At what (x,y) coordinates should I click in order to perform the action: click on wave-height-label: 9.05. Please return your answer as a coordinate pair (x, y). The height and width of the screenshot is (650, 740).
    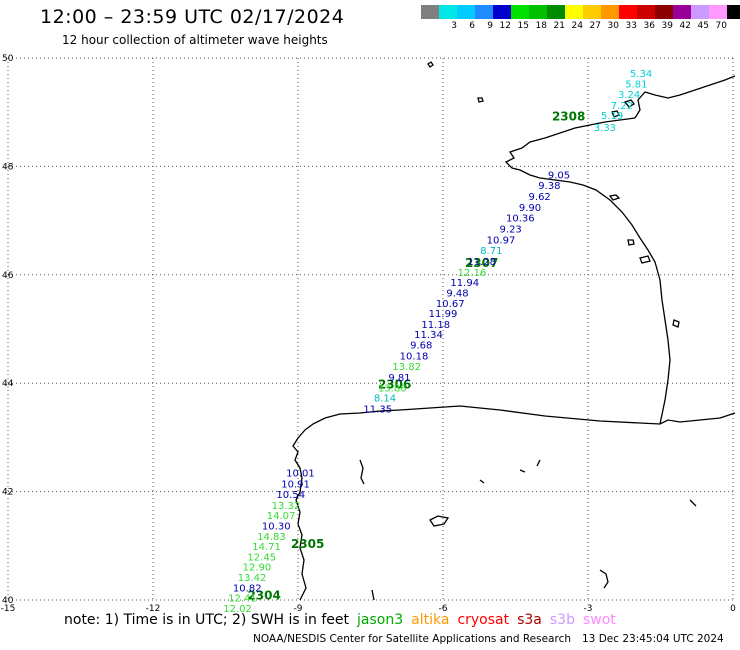
    Looking at the image, I should click on (559, 175).